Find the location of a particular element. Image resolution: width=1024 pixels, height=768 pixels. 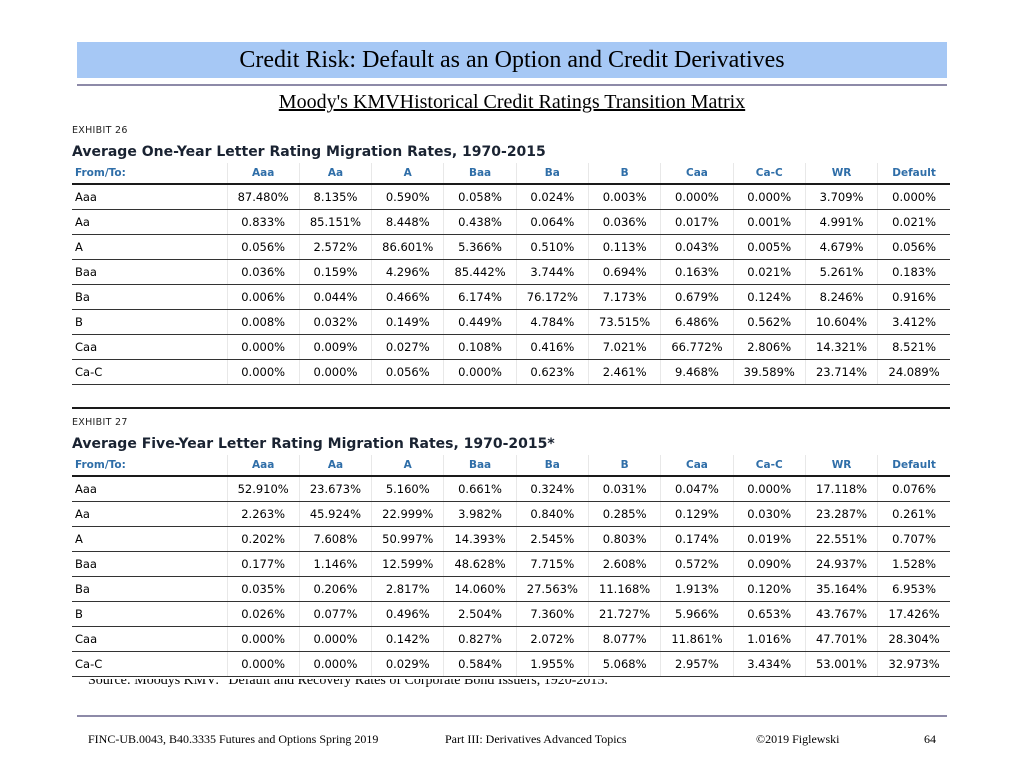

table-cell: 0.024% is located at coordinates (552, 197).